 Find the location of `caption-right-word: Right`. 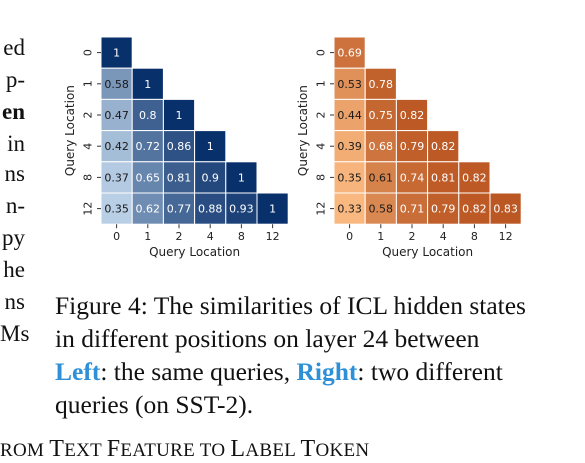

caption-right-word: Right is located at coordinates (327, 371).